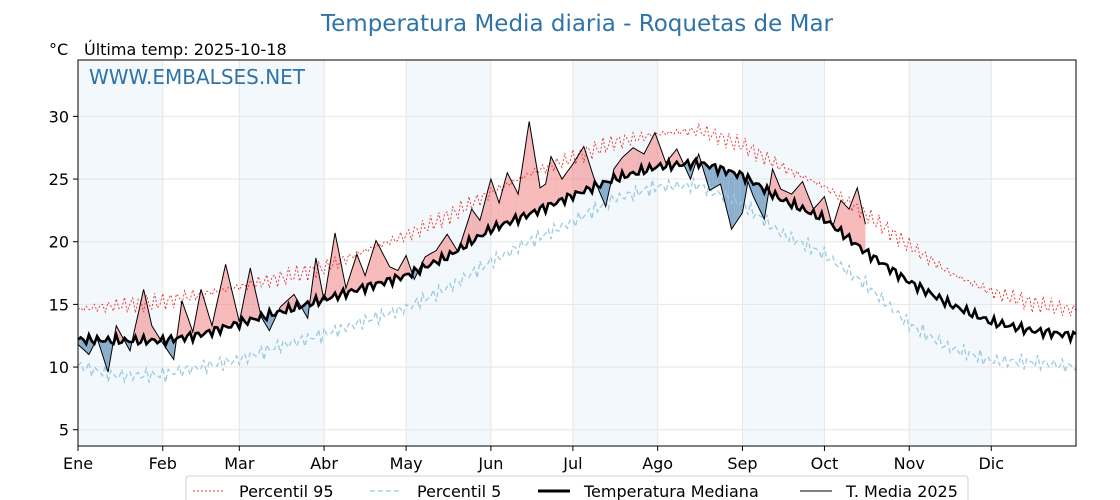 The width and height of the screenshot is (1120, 500). What do you see at coordinates (63, 273) in the screenshot?
I see `y-axis: 5 10 15 20 25 30` at bounding box center [63, 273].